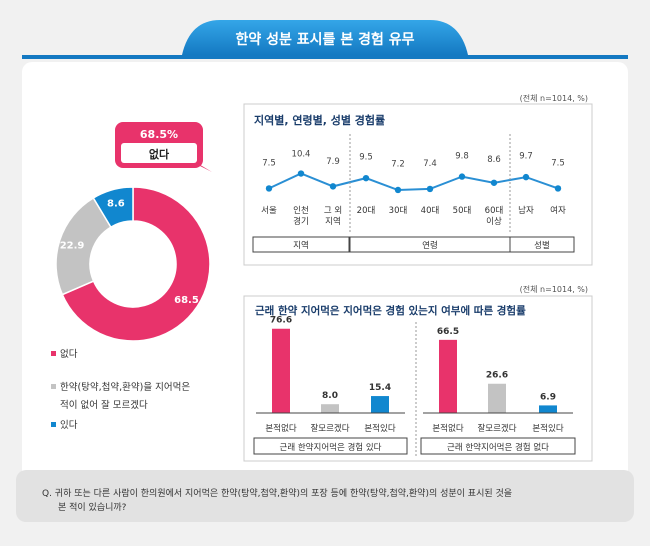 The width and height of the screenshot is (650, 550). What do you see at coordinates (462, 156) in the screenshot?
I see `line-value-label: 9.8` at bounding box center [462, 156].